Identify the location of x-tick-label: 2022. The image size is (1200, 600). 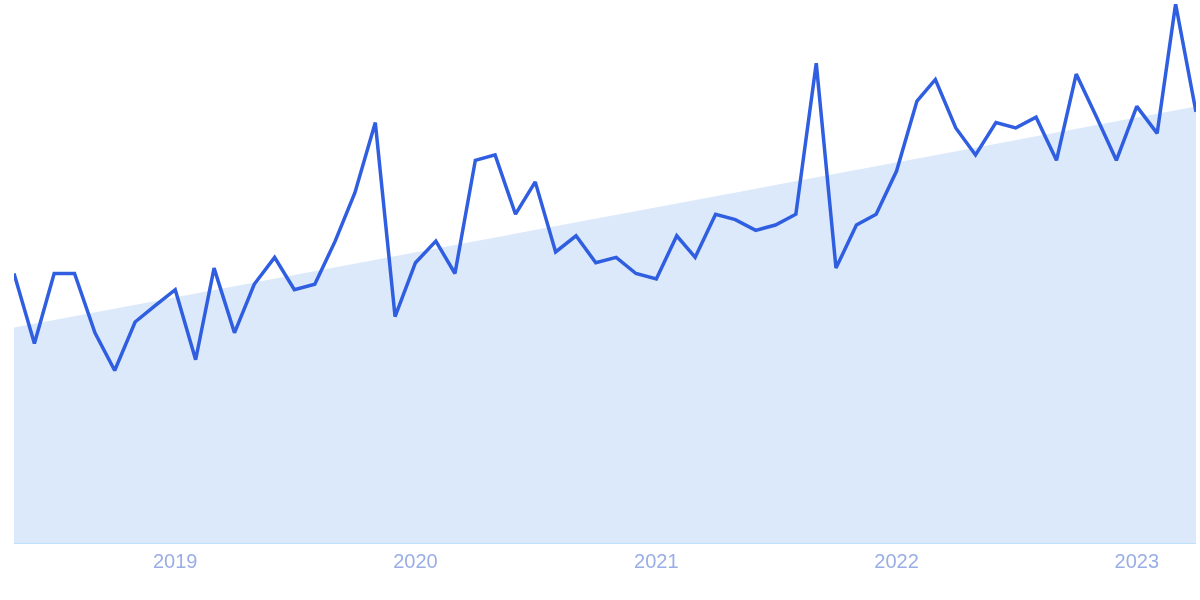
(896, 561).